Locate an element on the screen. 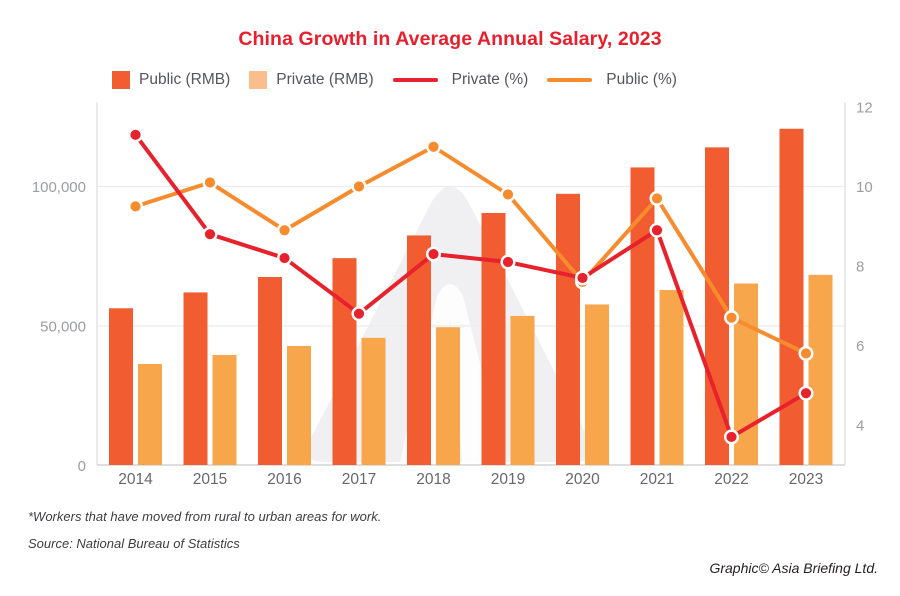 The image size is (900, 596). bar-public-2017 is located at coordinates (344, 361).